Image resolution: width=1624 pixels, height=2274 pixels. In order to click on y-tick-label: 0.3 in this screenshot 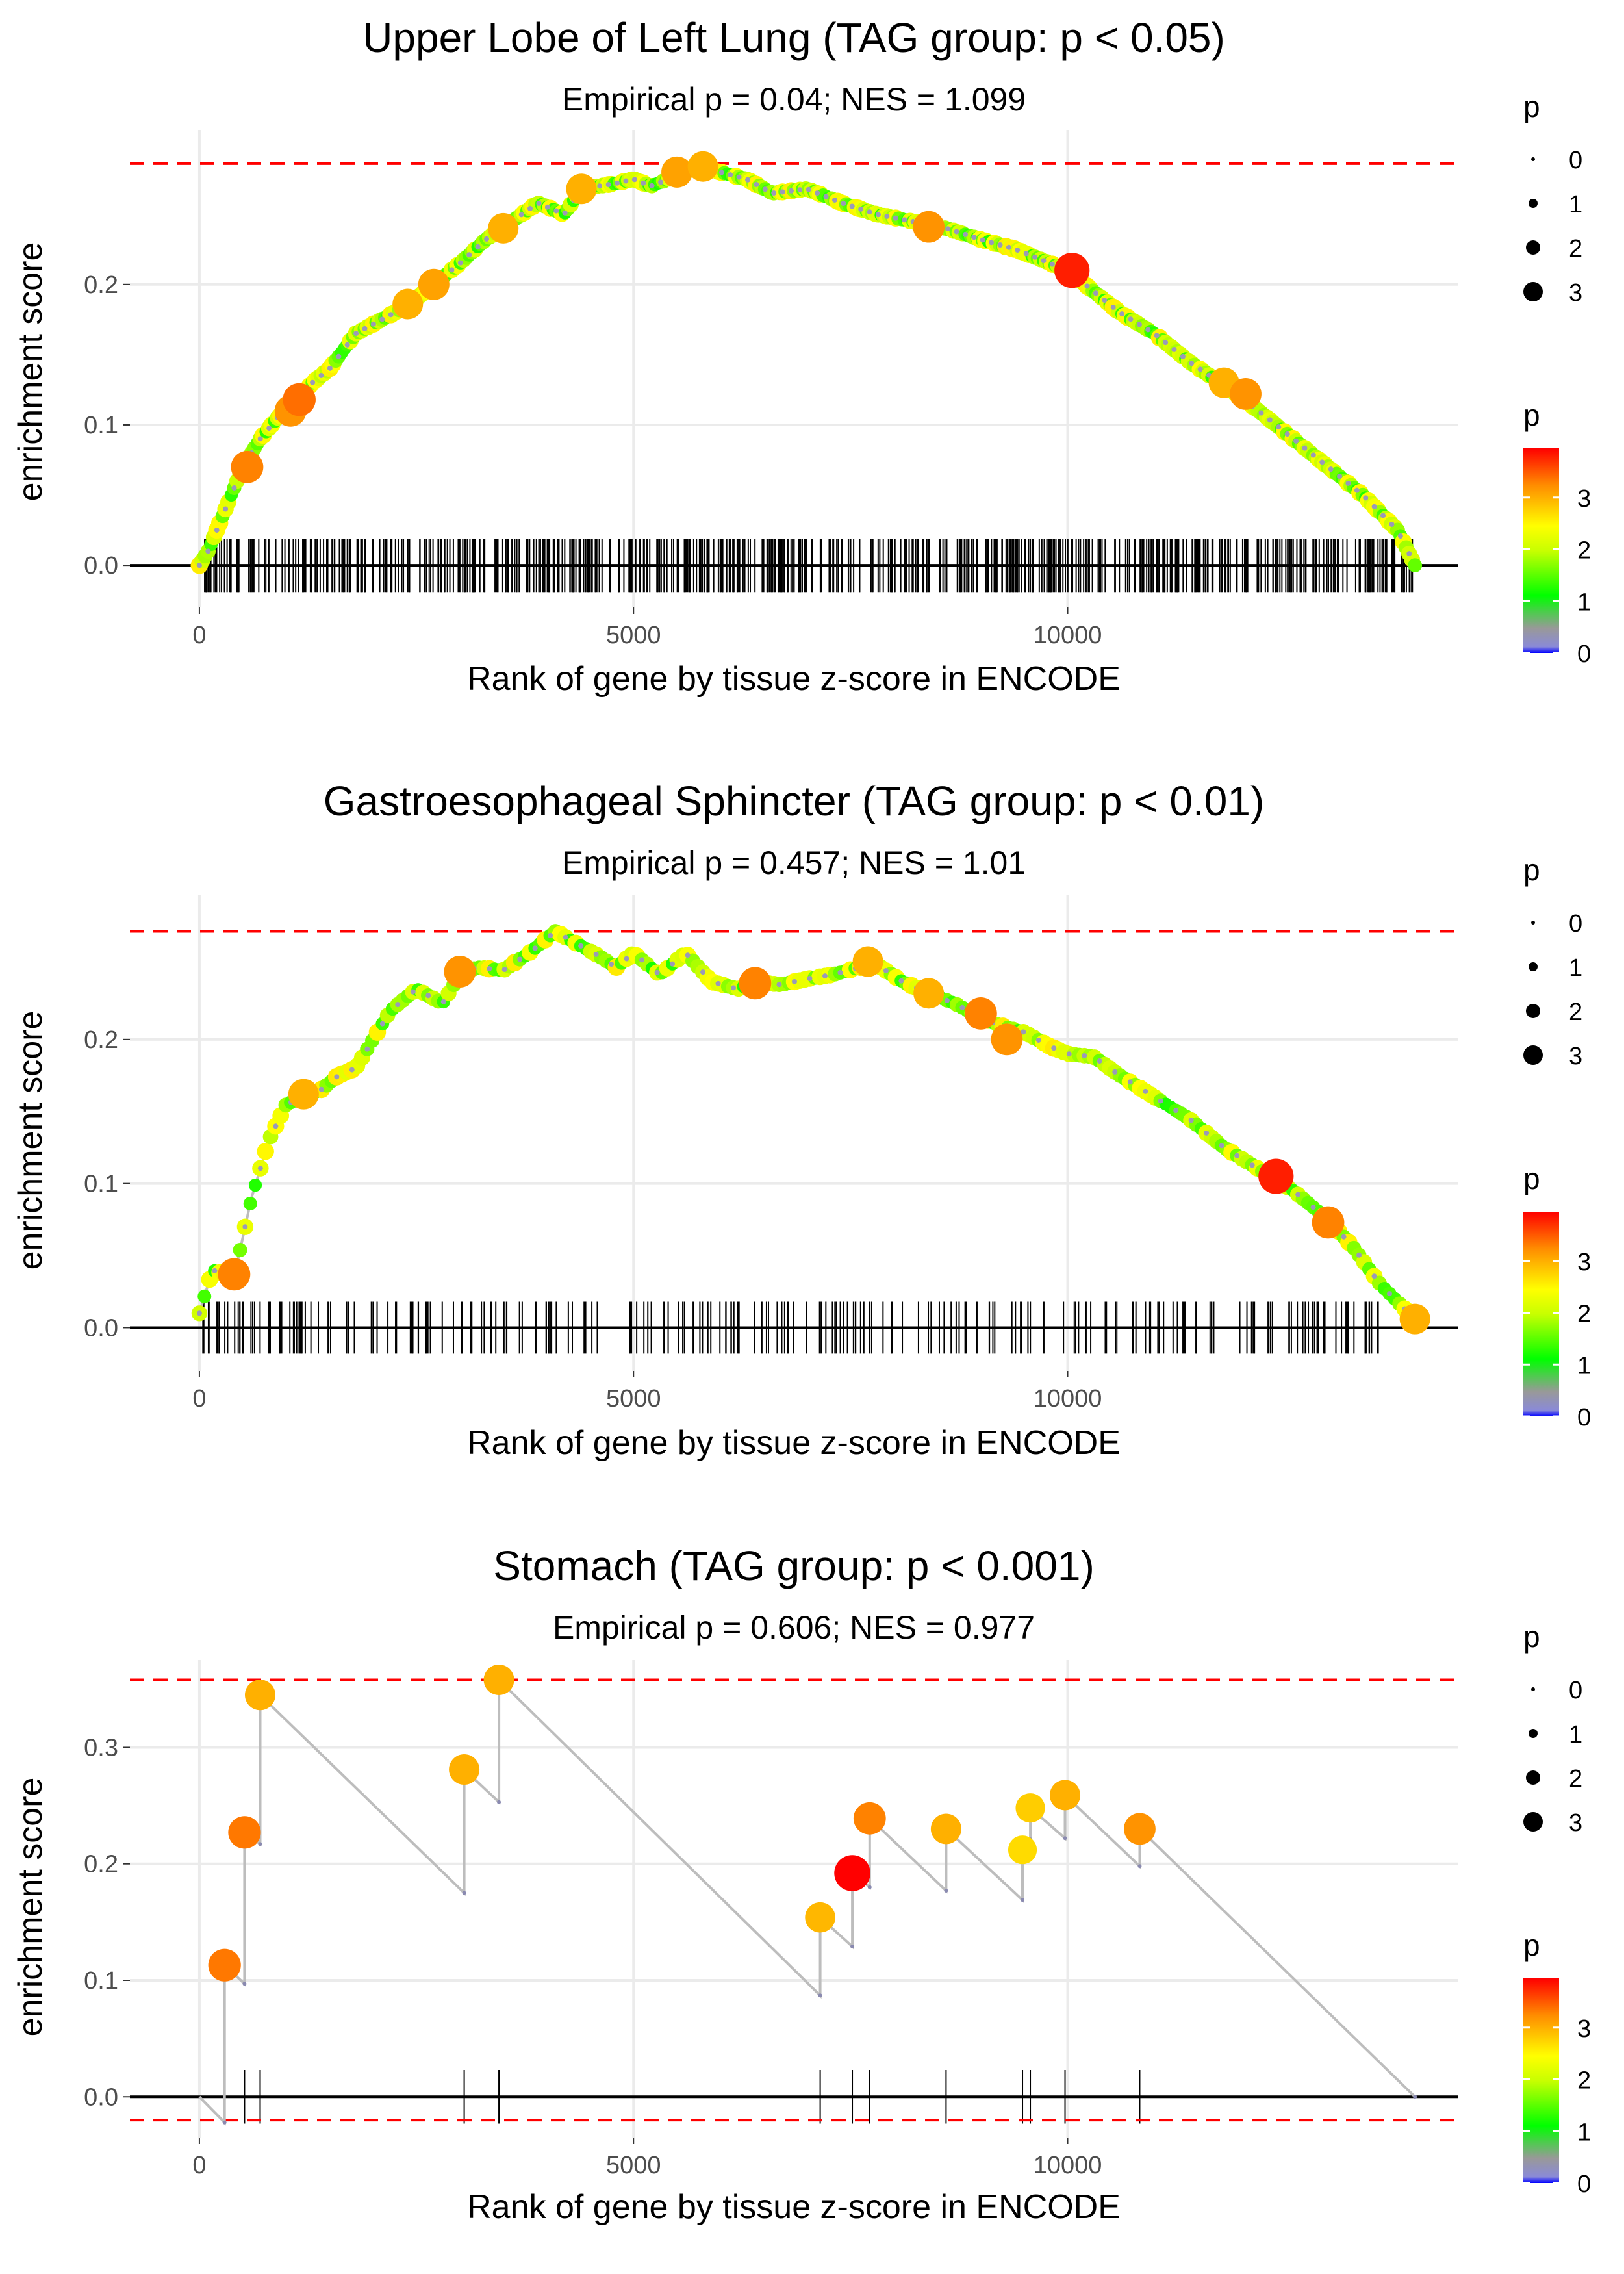, I will do `click(101, 1747)`.